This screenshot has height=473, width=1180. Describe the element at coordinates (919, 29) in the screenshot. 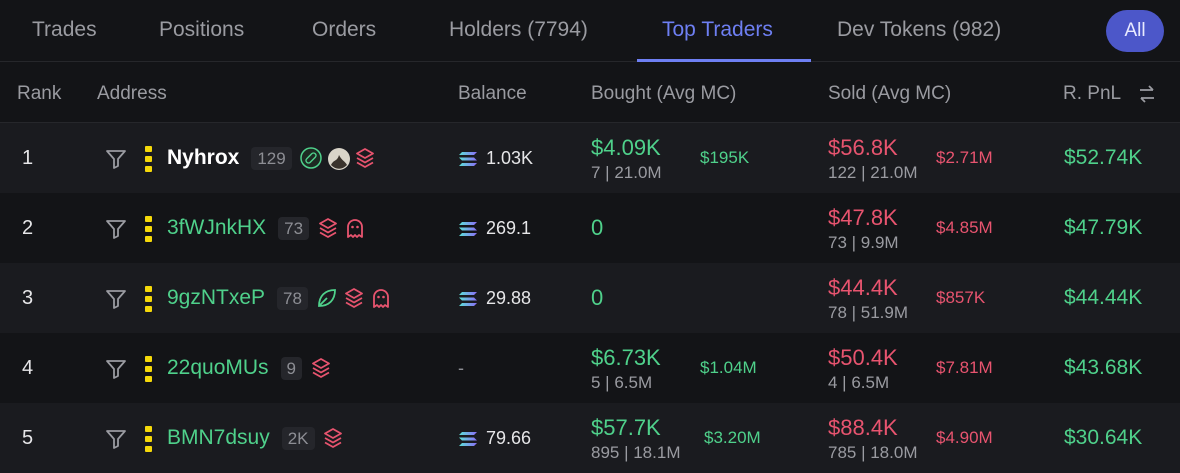

I see `tab: Dev Tokens (982)` at that location.